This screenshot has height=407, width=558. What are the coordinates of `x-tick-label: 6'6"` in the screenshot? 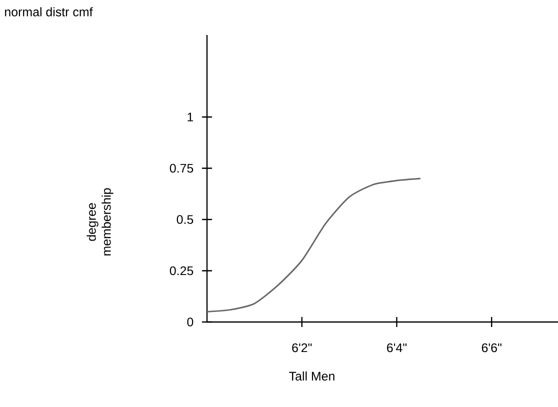 It's located at (492, 347).